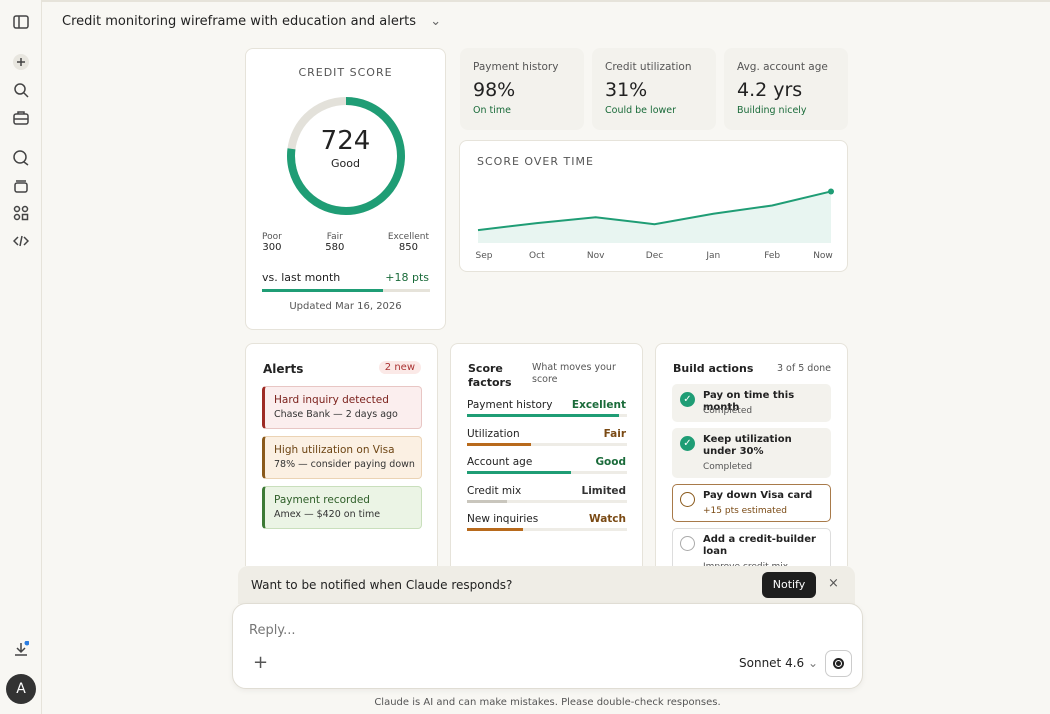 The height and width of the screenshot is (714, 1050). I want to click on progress-track, so click(346, 290).